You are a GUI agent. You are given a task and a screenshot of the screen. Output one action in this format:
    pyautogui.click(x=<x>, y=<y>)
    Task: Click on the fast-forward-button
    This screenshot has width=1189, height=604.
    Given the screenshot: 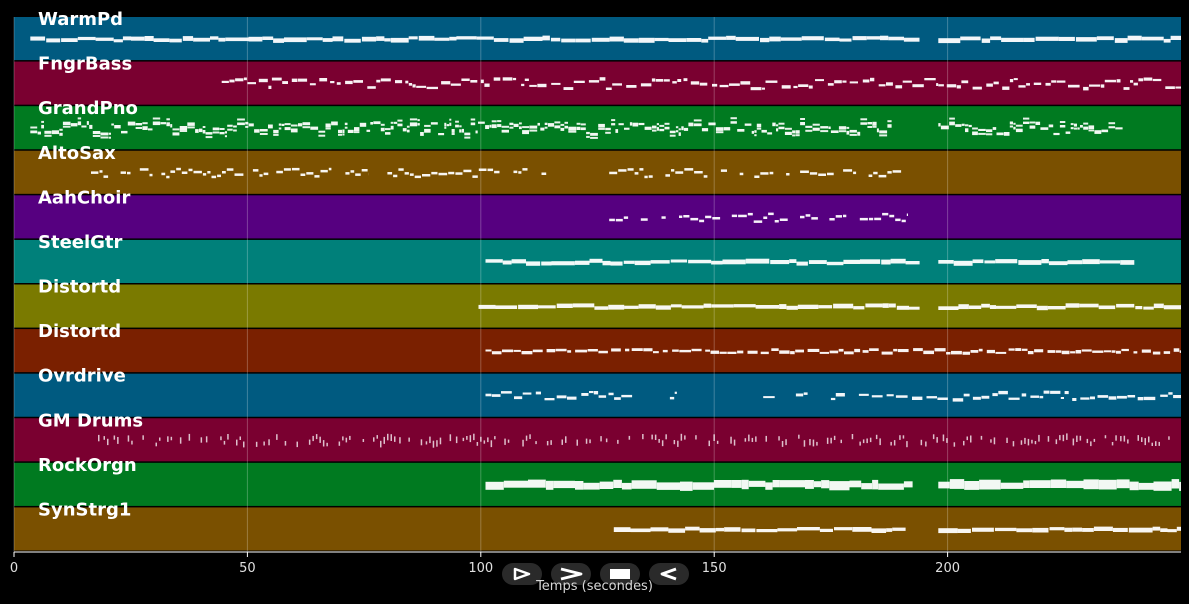 What is the action you would take?
    pyautogui.click(x=571, y=574)
    